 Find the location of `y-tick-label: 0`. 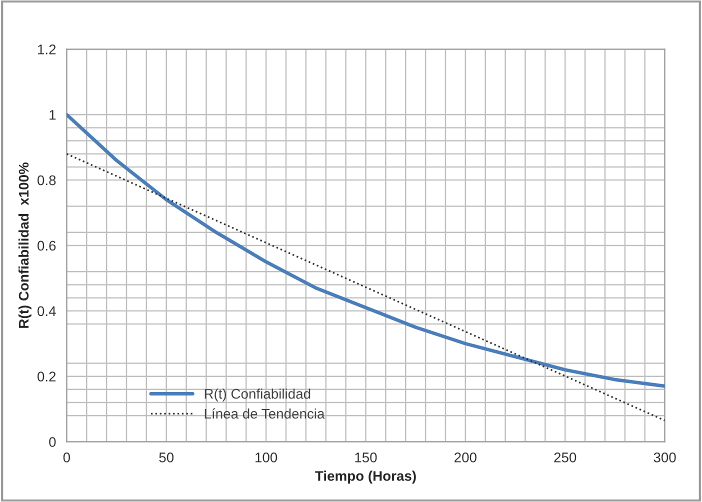

y-tick-label: 0 is located at coordinates (52, 442).